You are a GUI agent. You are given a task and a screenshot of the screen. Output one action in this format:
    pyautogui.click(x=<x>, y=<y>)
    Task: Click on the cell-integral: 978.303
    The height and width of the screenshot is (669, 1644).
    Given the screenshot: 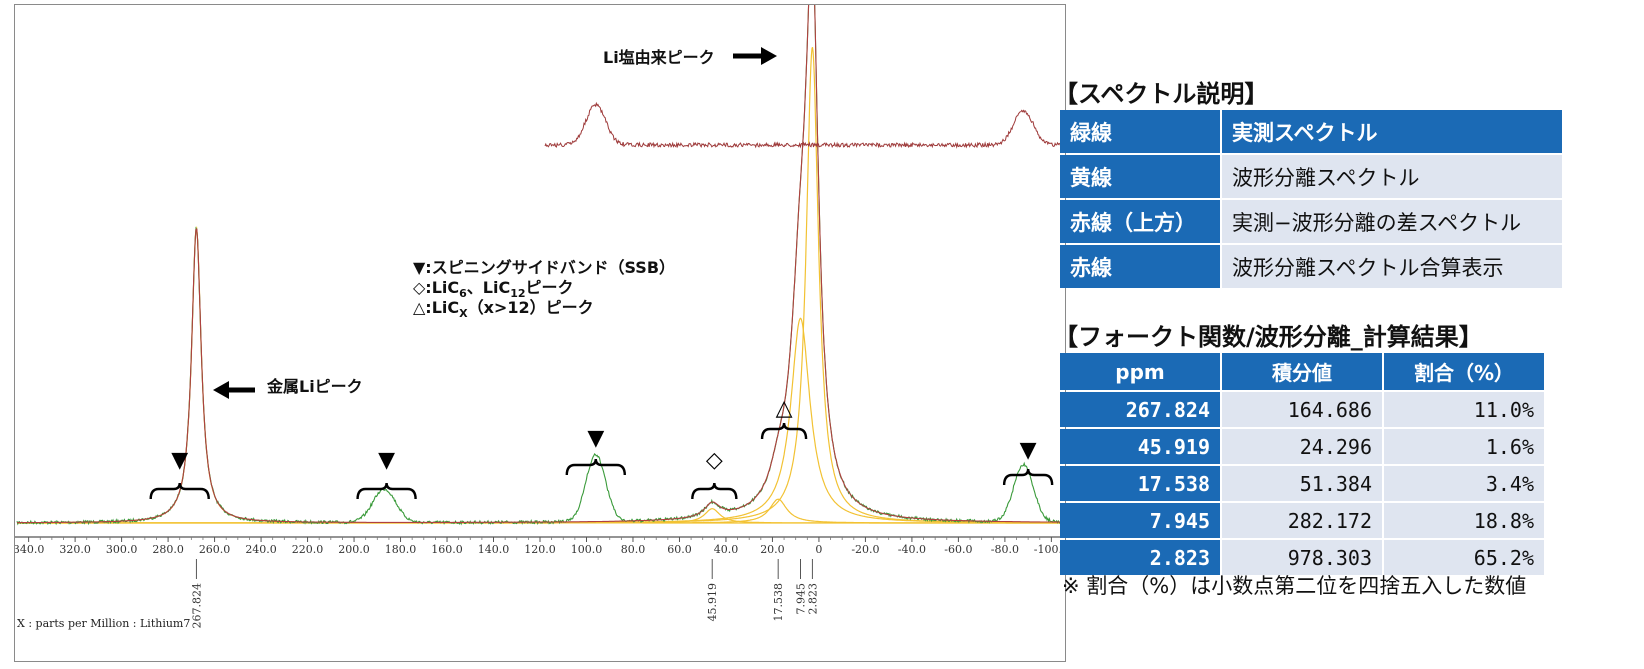 What is the action you would take?
    pyautogui.click(x=1302, y=557)
    